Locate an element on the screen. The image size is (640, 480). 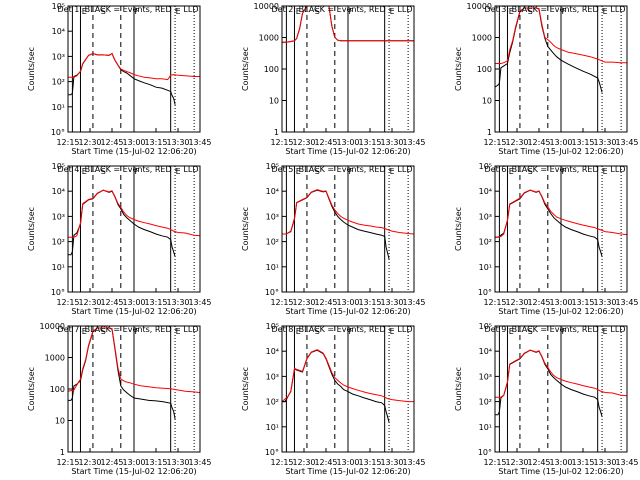
panel-title: Det 8: BLACK = Events, RED = LLD is located at coordinates (342, 329).